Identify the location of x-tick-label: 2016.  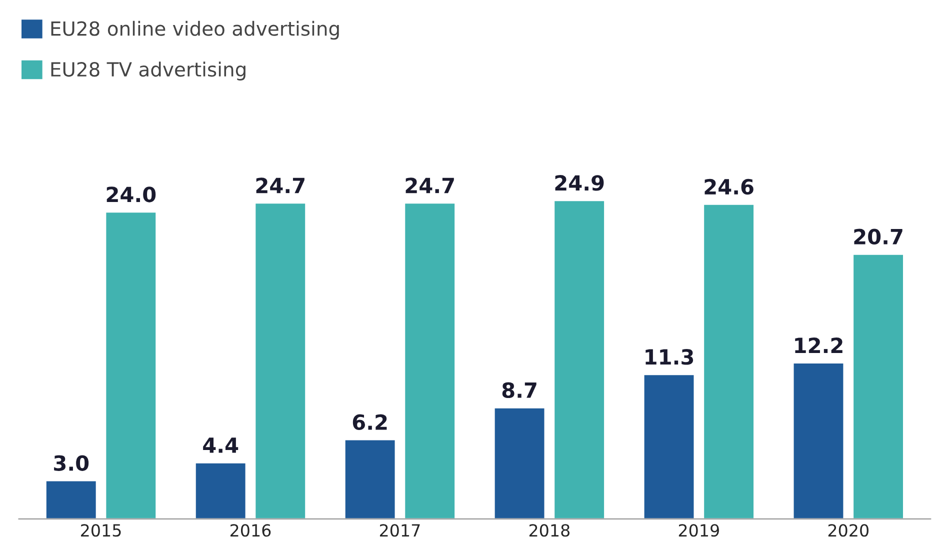
(250, 530).